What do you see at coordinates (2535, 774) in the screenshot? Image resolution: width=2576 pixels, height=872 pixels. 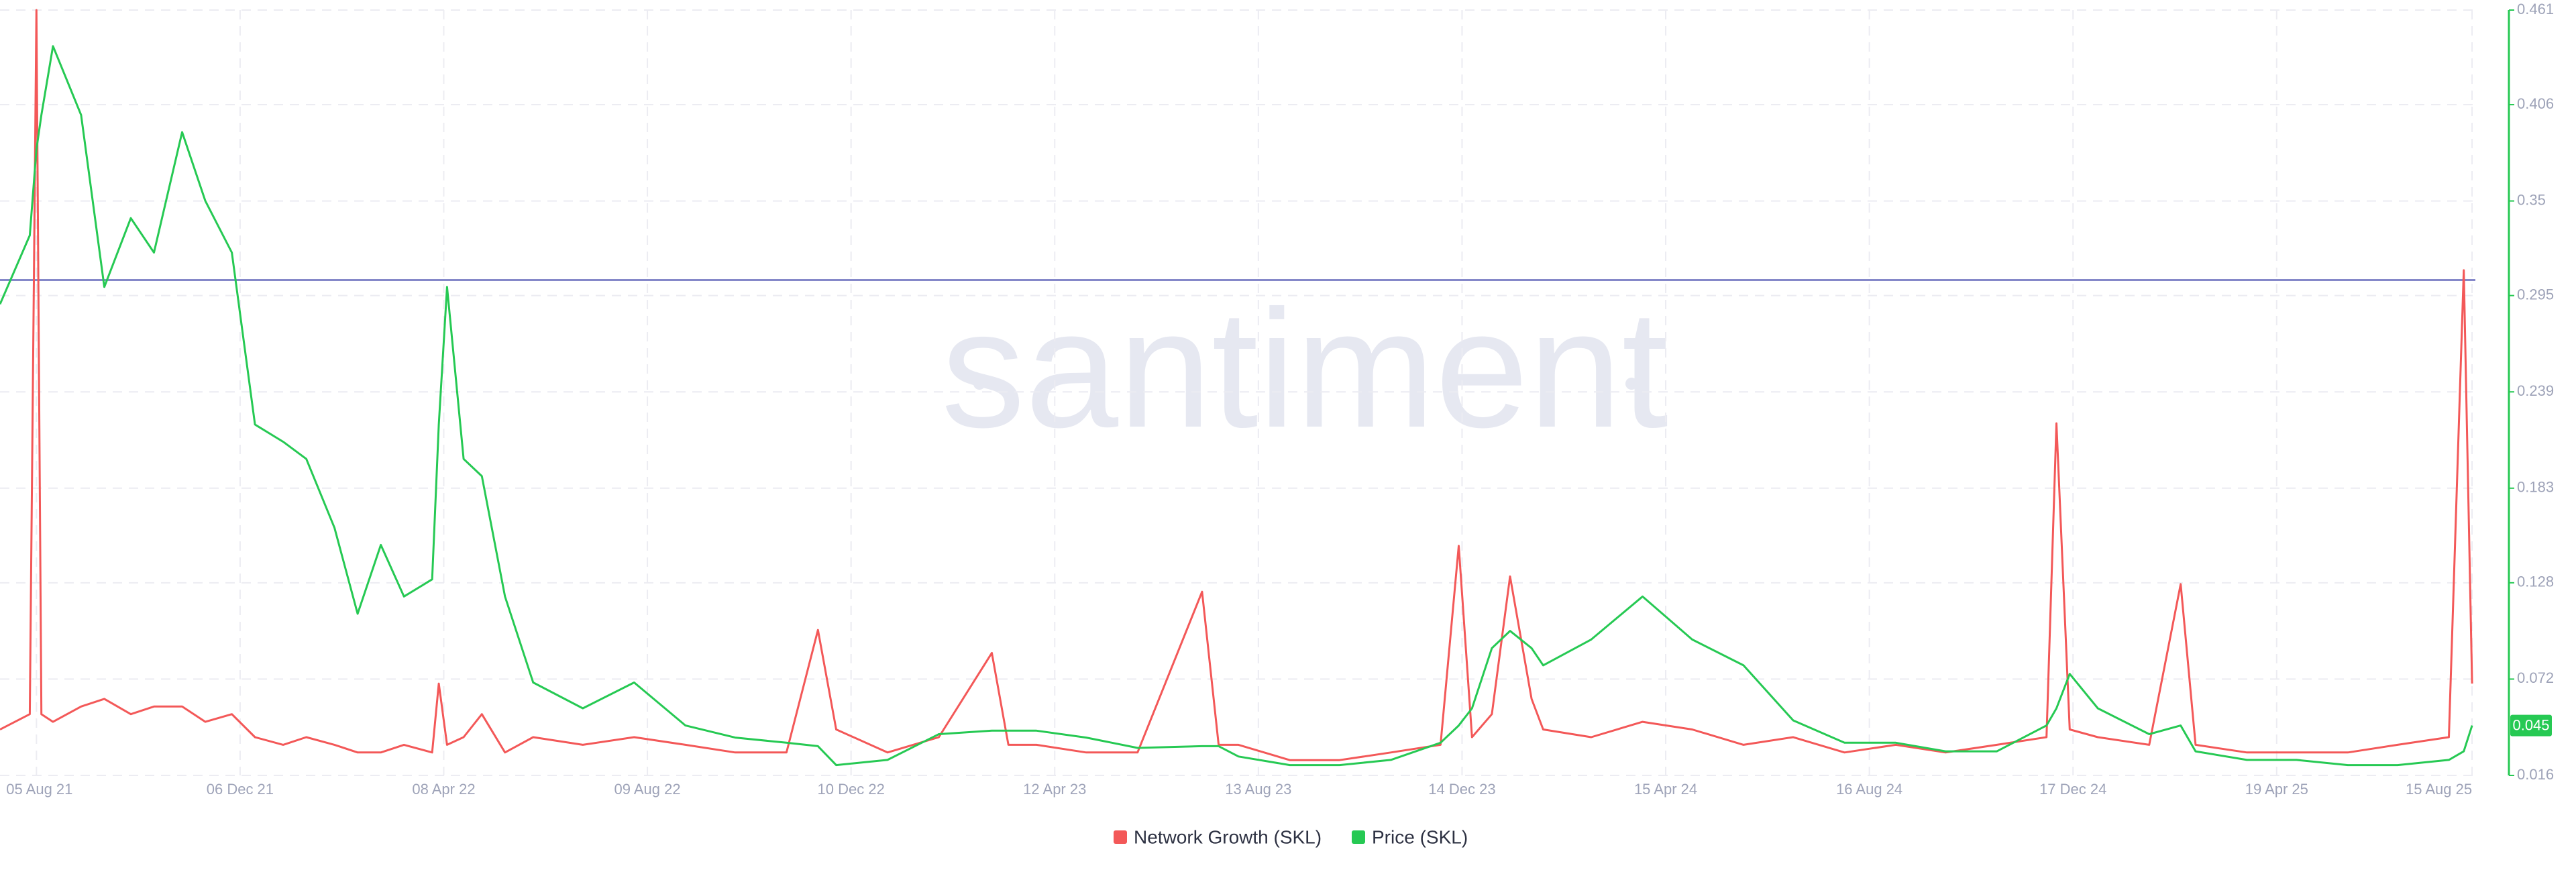 I see `y-tick-label: 0.016` at bounding box center [2535, 774].